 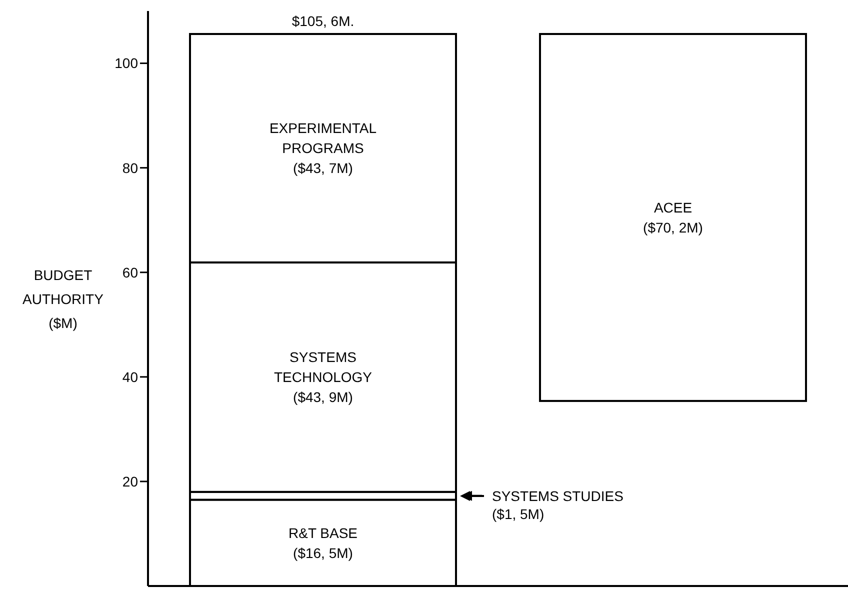 I want to click on total-label: $105, 6M., so click(x=323, y=21).